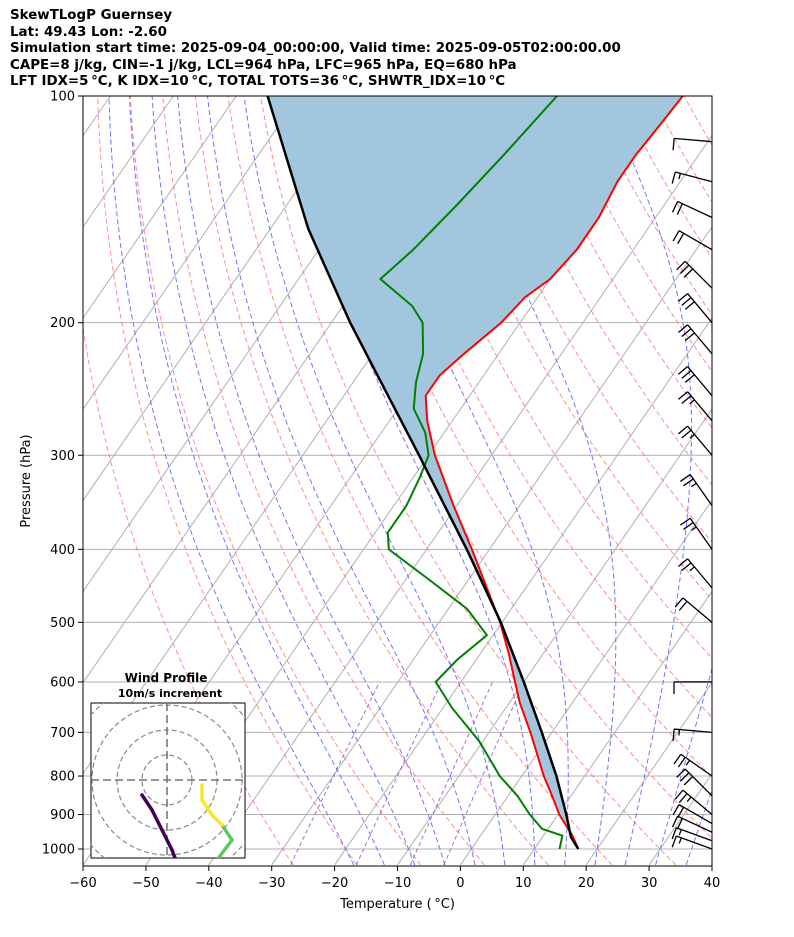 This screenshot has width=794, height=937. I want to click on x-tick-label: −40, so click(208, 883).